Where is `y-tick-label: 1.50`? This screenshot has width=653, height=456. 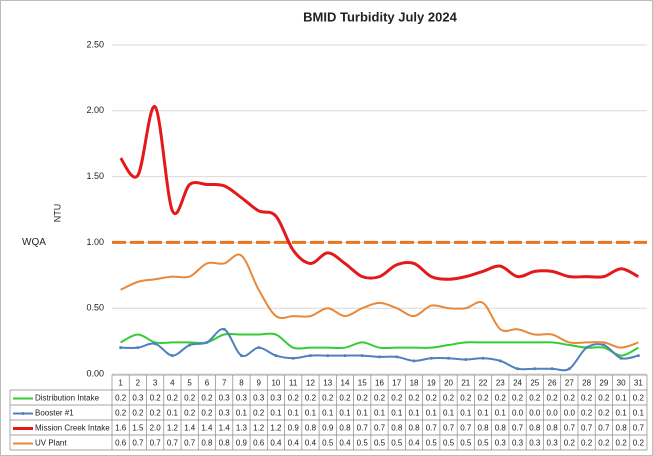 y-tick-label: 1.50 is located at coordinates (95, 176).